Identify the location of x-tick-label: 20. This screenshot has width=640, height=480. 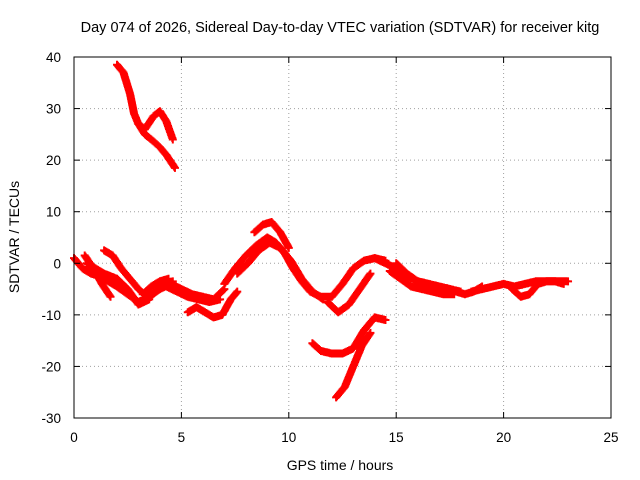
(503, 437).